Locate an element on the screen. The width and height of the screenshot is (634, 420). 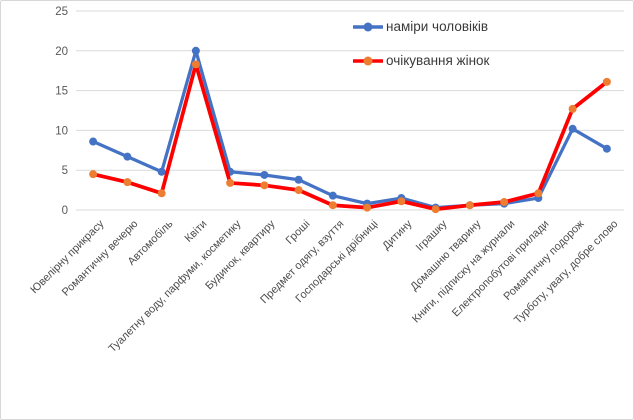
legend-label-men-intentions: наміри чоловіків is located at coordinates (437, 26).